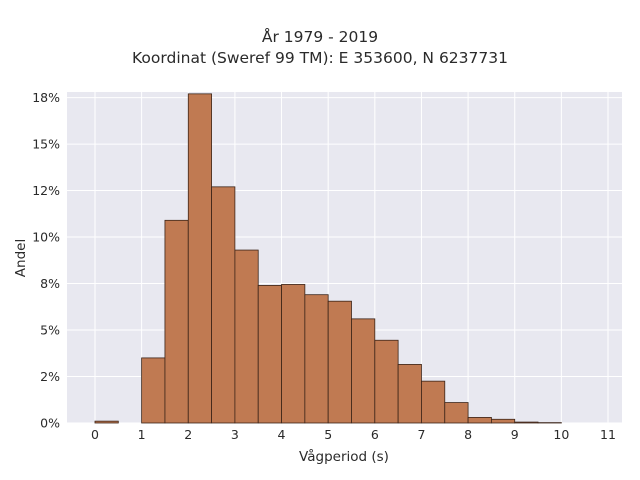 Image resolution: width=640 pixels, height=480 pixels. What do you see at coordinates (50, 423) in the screenshot?
I see `y-tick-label: 0%` at bounding box center [50, 423].